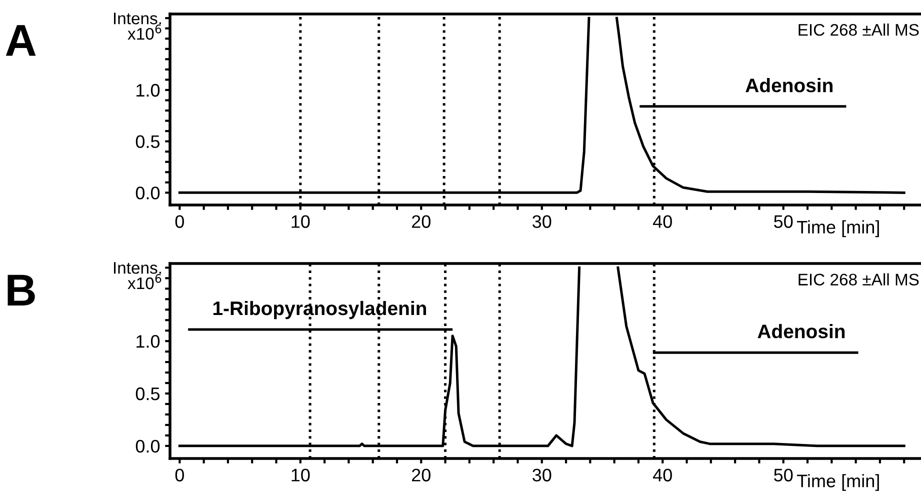  Describe the element at coordinates (319, 310) in the screenshot. I see `annotation: 1-Ribopyranosyladenin` at that location.